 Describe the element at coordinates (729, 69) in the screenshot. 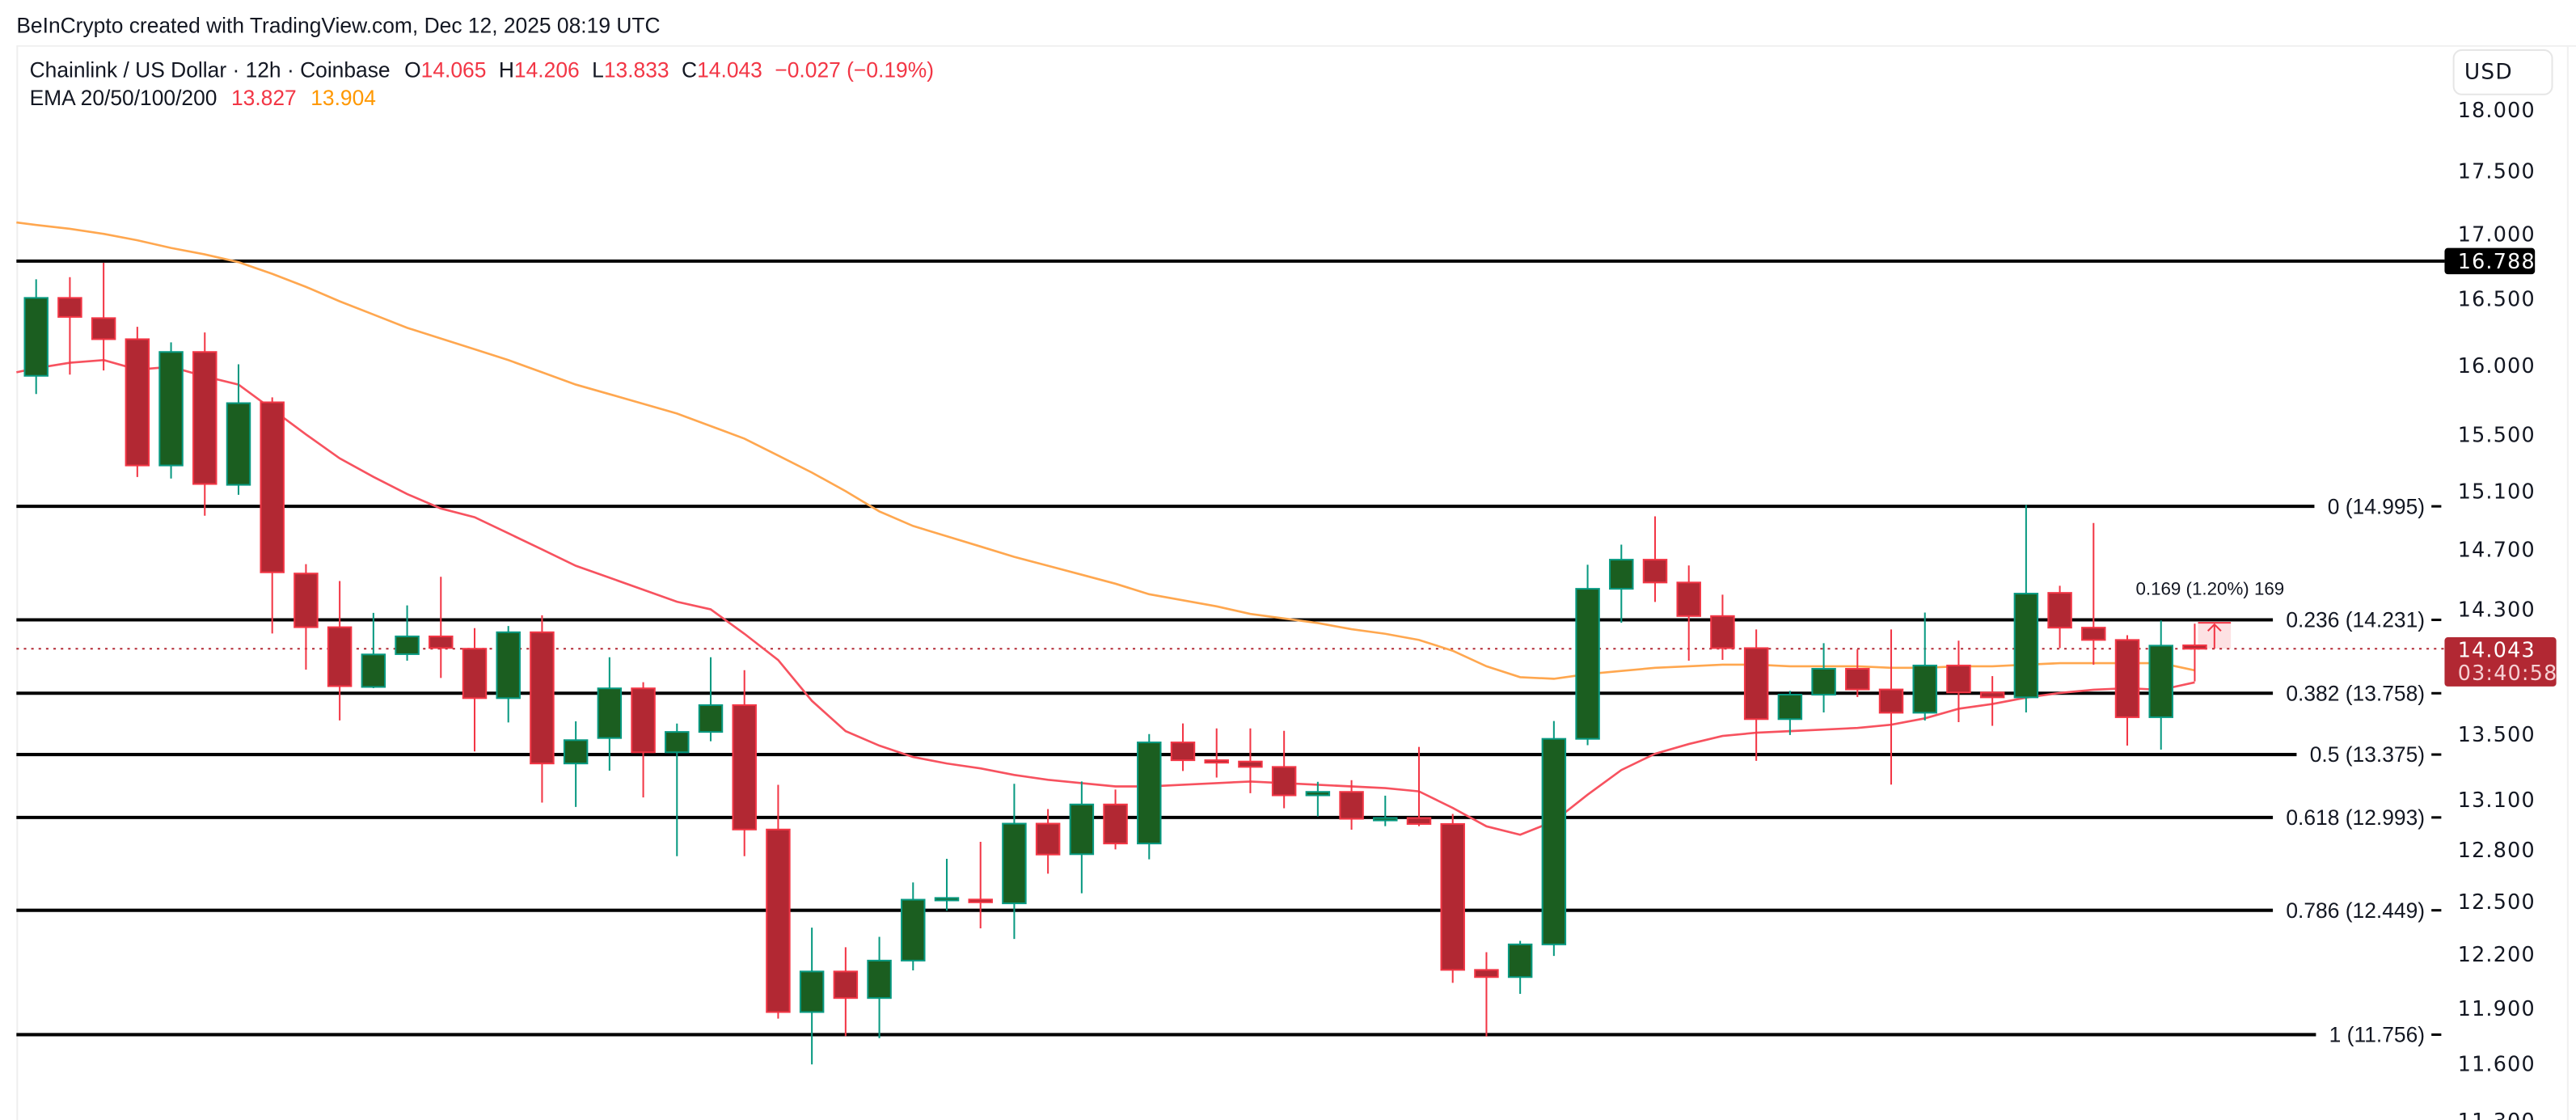

I see `close-value: 14.043` at that location.